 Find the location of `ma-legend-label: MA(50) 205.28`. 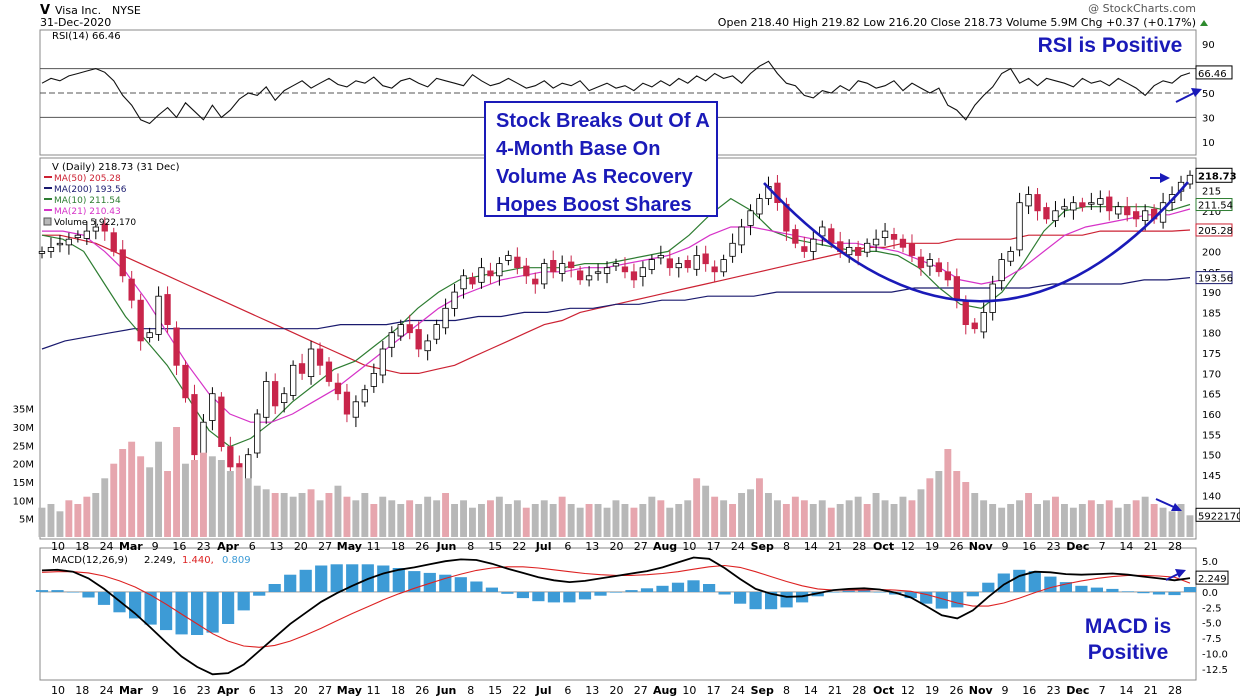

ma-legend-label: MA(50) 205.28 is located at coordinates (87, 179).